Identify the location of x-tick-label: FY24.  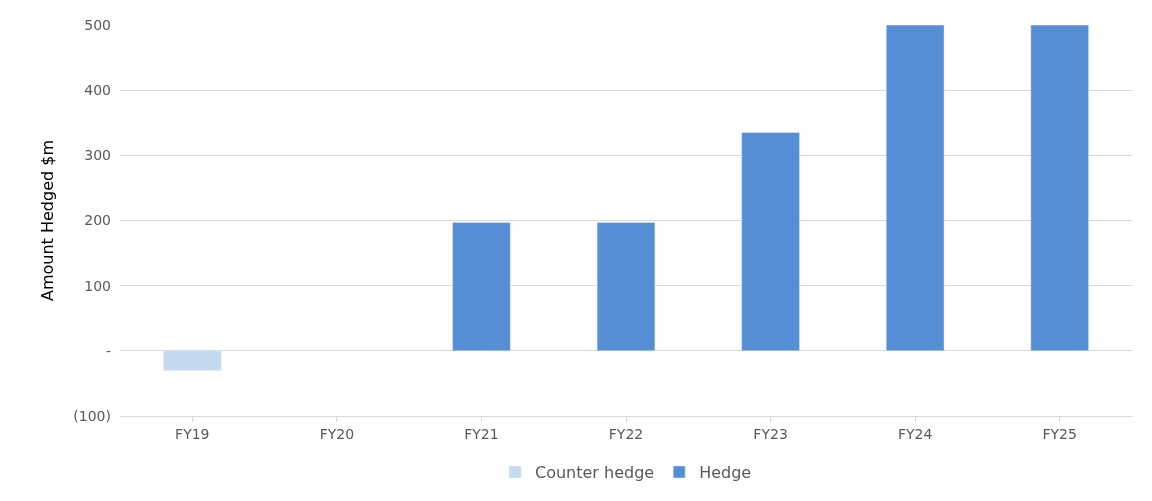
(915, 433).